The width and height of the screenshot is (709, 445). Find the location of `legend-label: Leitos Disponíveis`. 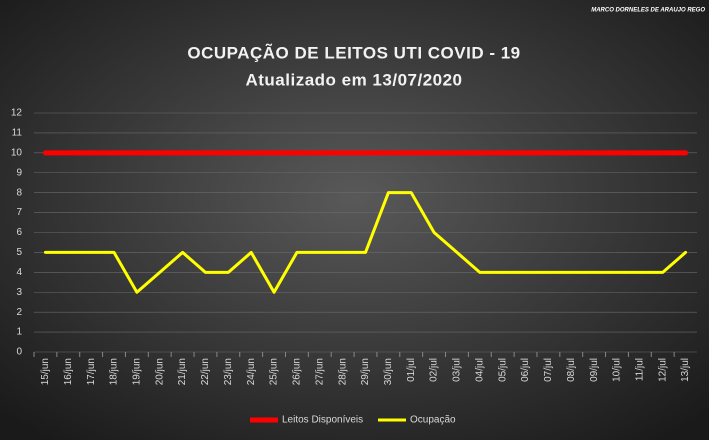

legend-label: Leitos Disponíveis is located at coordinates (322, 420).